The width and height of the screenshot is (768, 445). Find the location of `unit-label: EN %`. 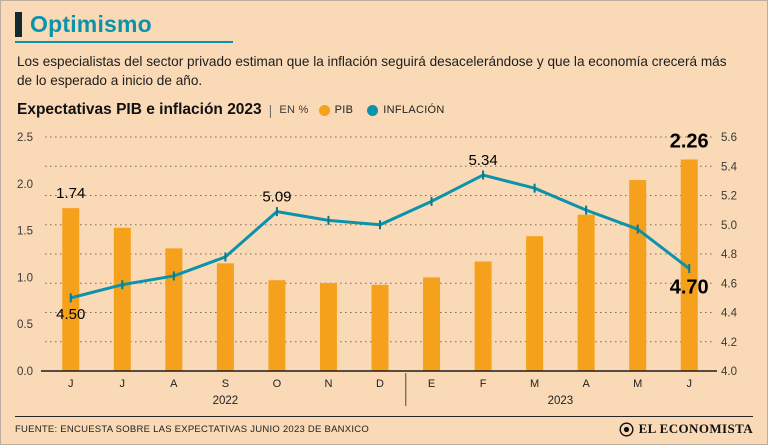

unit-label: EN % is located at coordinates (294, 110).